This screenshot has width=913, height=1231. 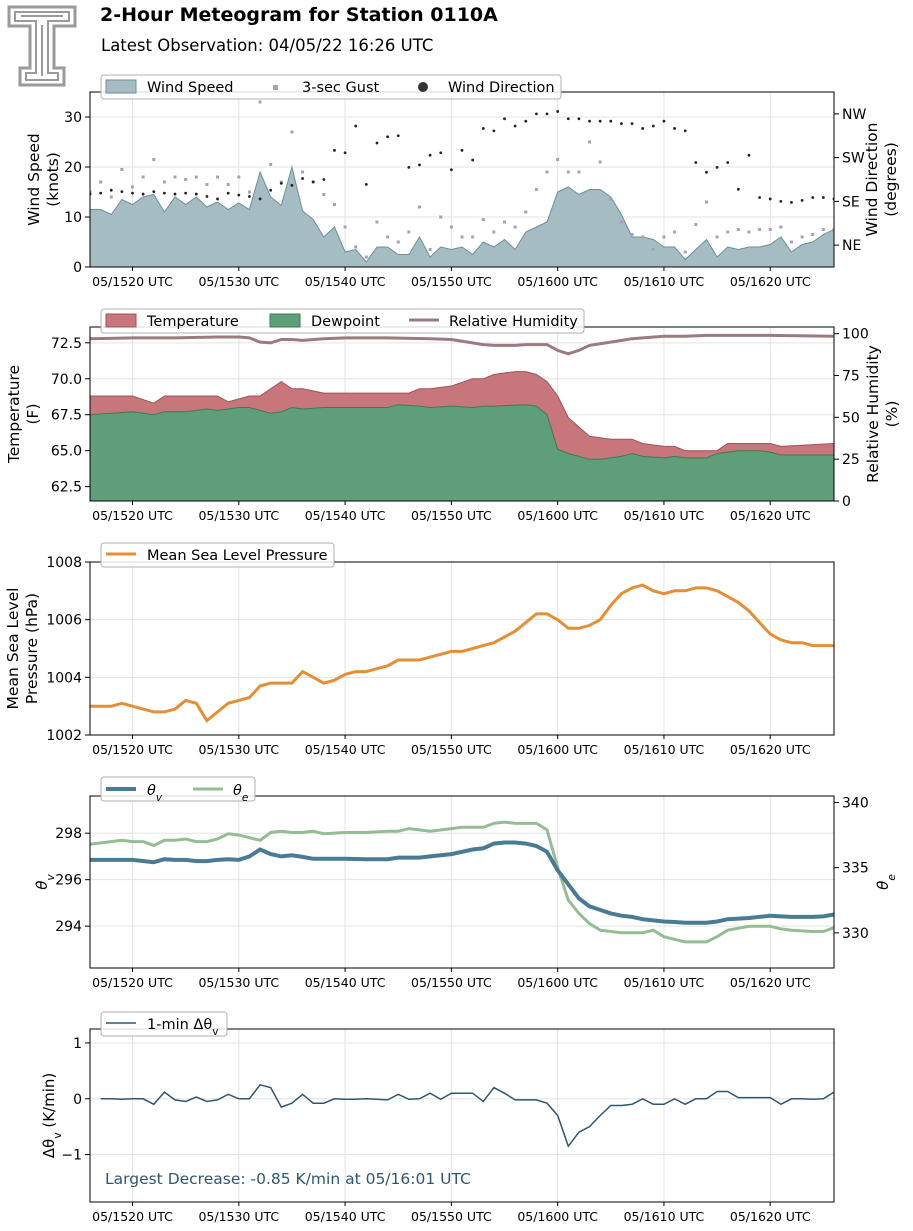 What do you see at coordinates (451, 1216) in the screenshot?
I see `x-tick-label: 05/1550 UTC` at bounding box center [451, 1216].